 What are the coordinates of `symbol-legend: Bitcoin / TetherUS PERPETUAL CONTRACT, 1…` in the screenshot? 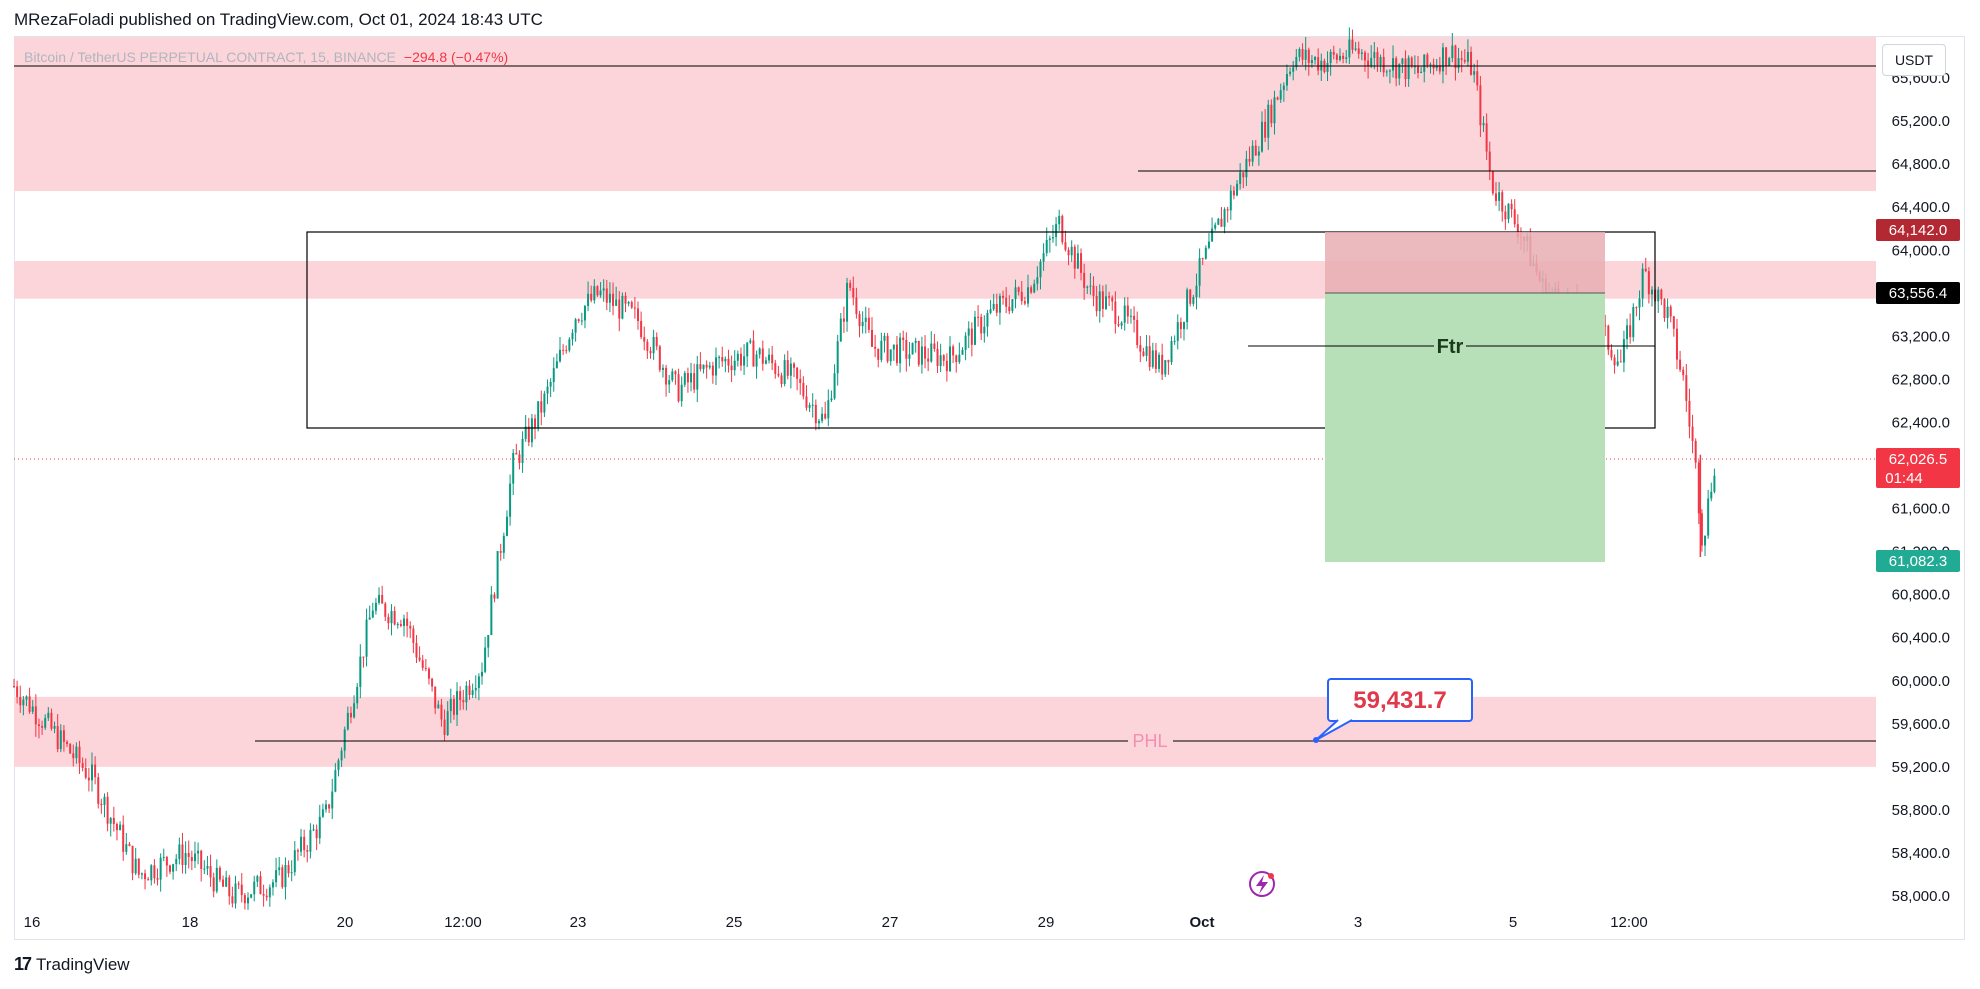 It's located at (266, 57).